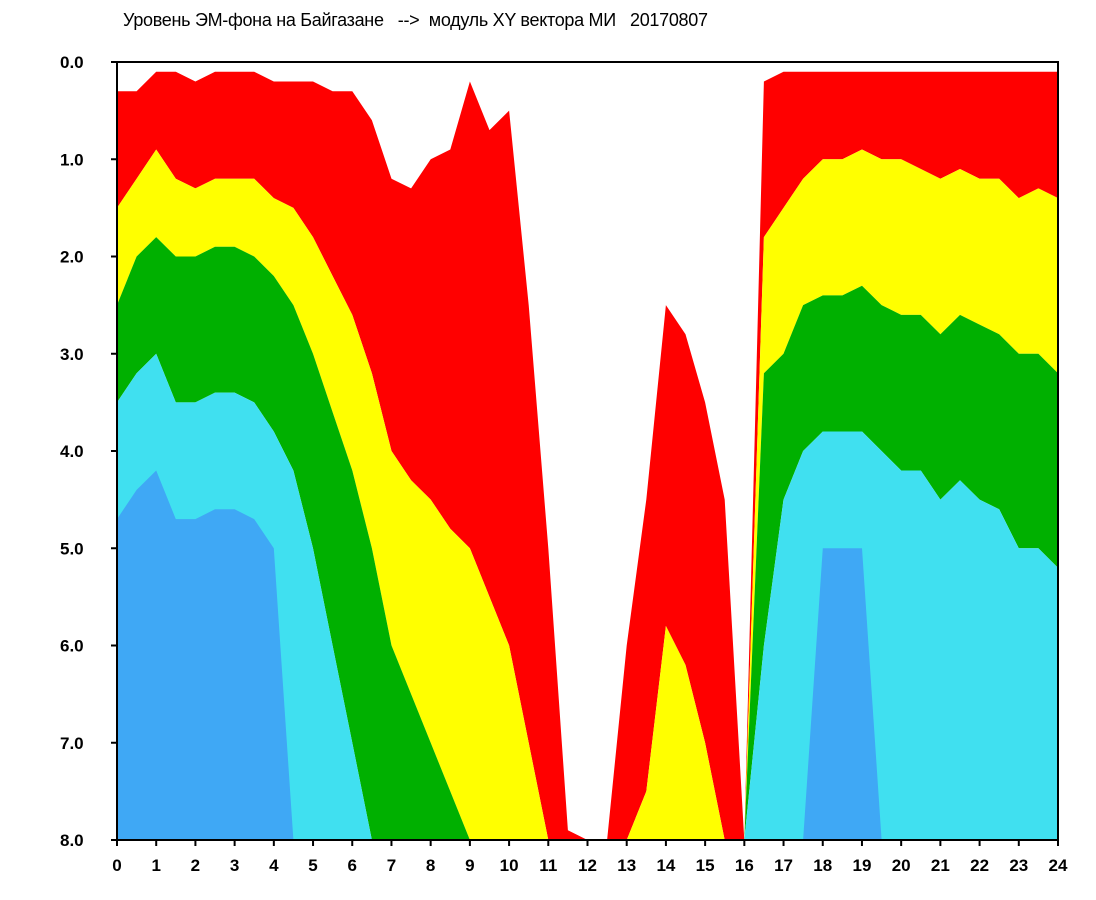 The width and height of the screenshot is (1096, 900). What do you see at coordinates (979, 865) in the screenshot?
I see `x-tick-label: 22` at bounding box center [979, 865].